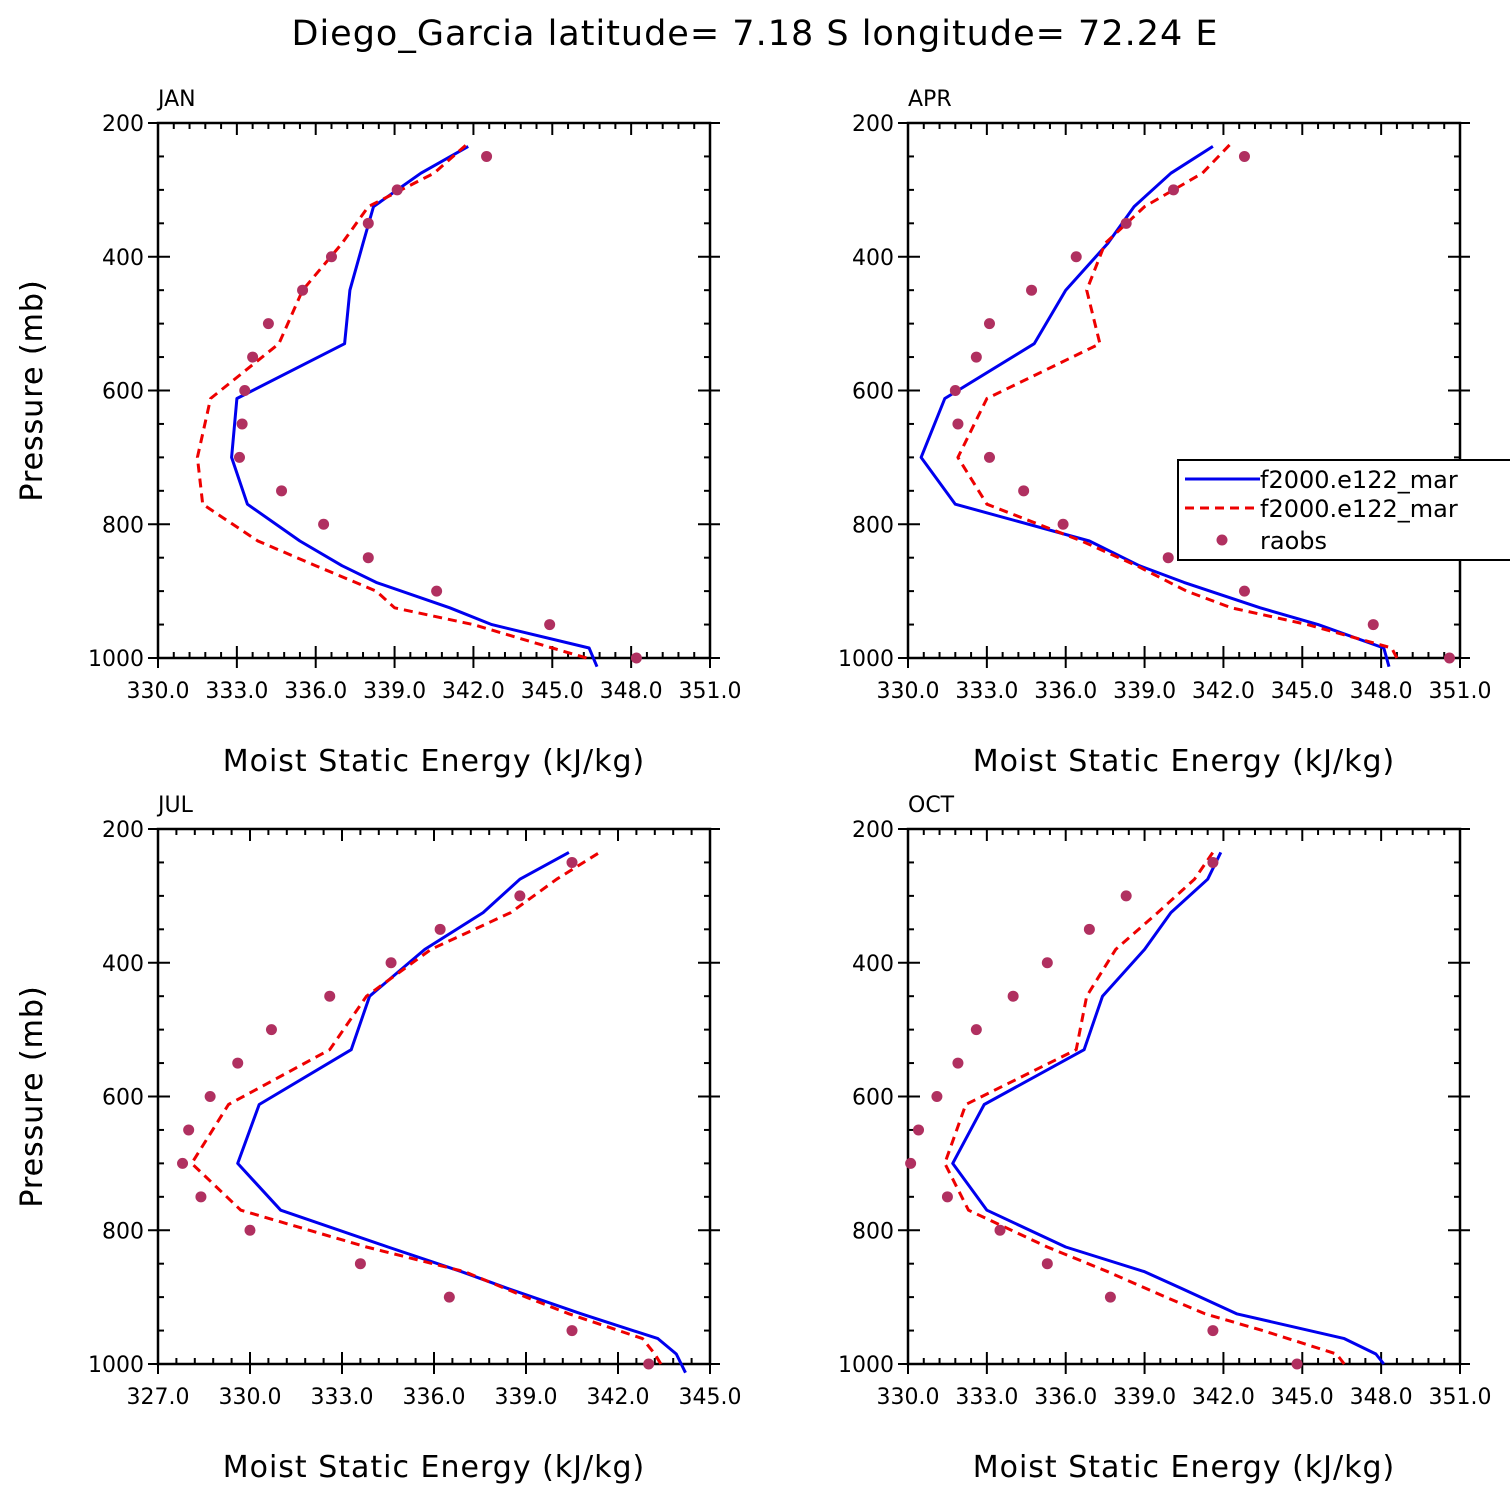  Describe the element at coordinates (873, 258) in the screenshot. I see `panel-apr-ytick-label: 400` at that location.